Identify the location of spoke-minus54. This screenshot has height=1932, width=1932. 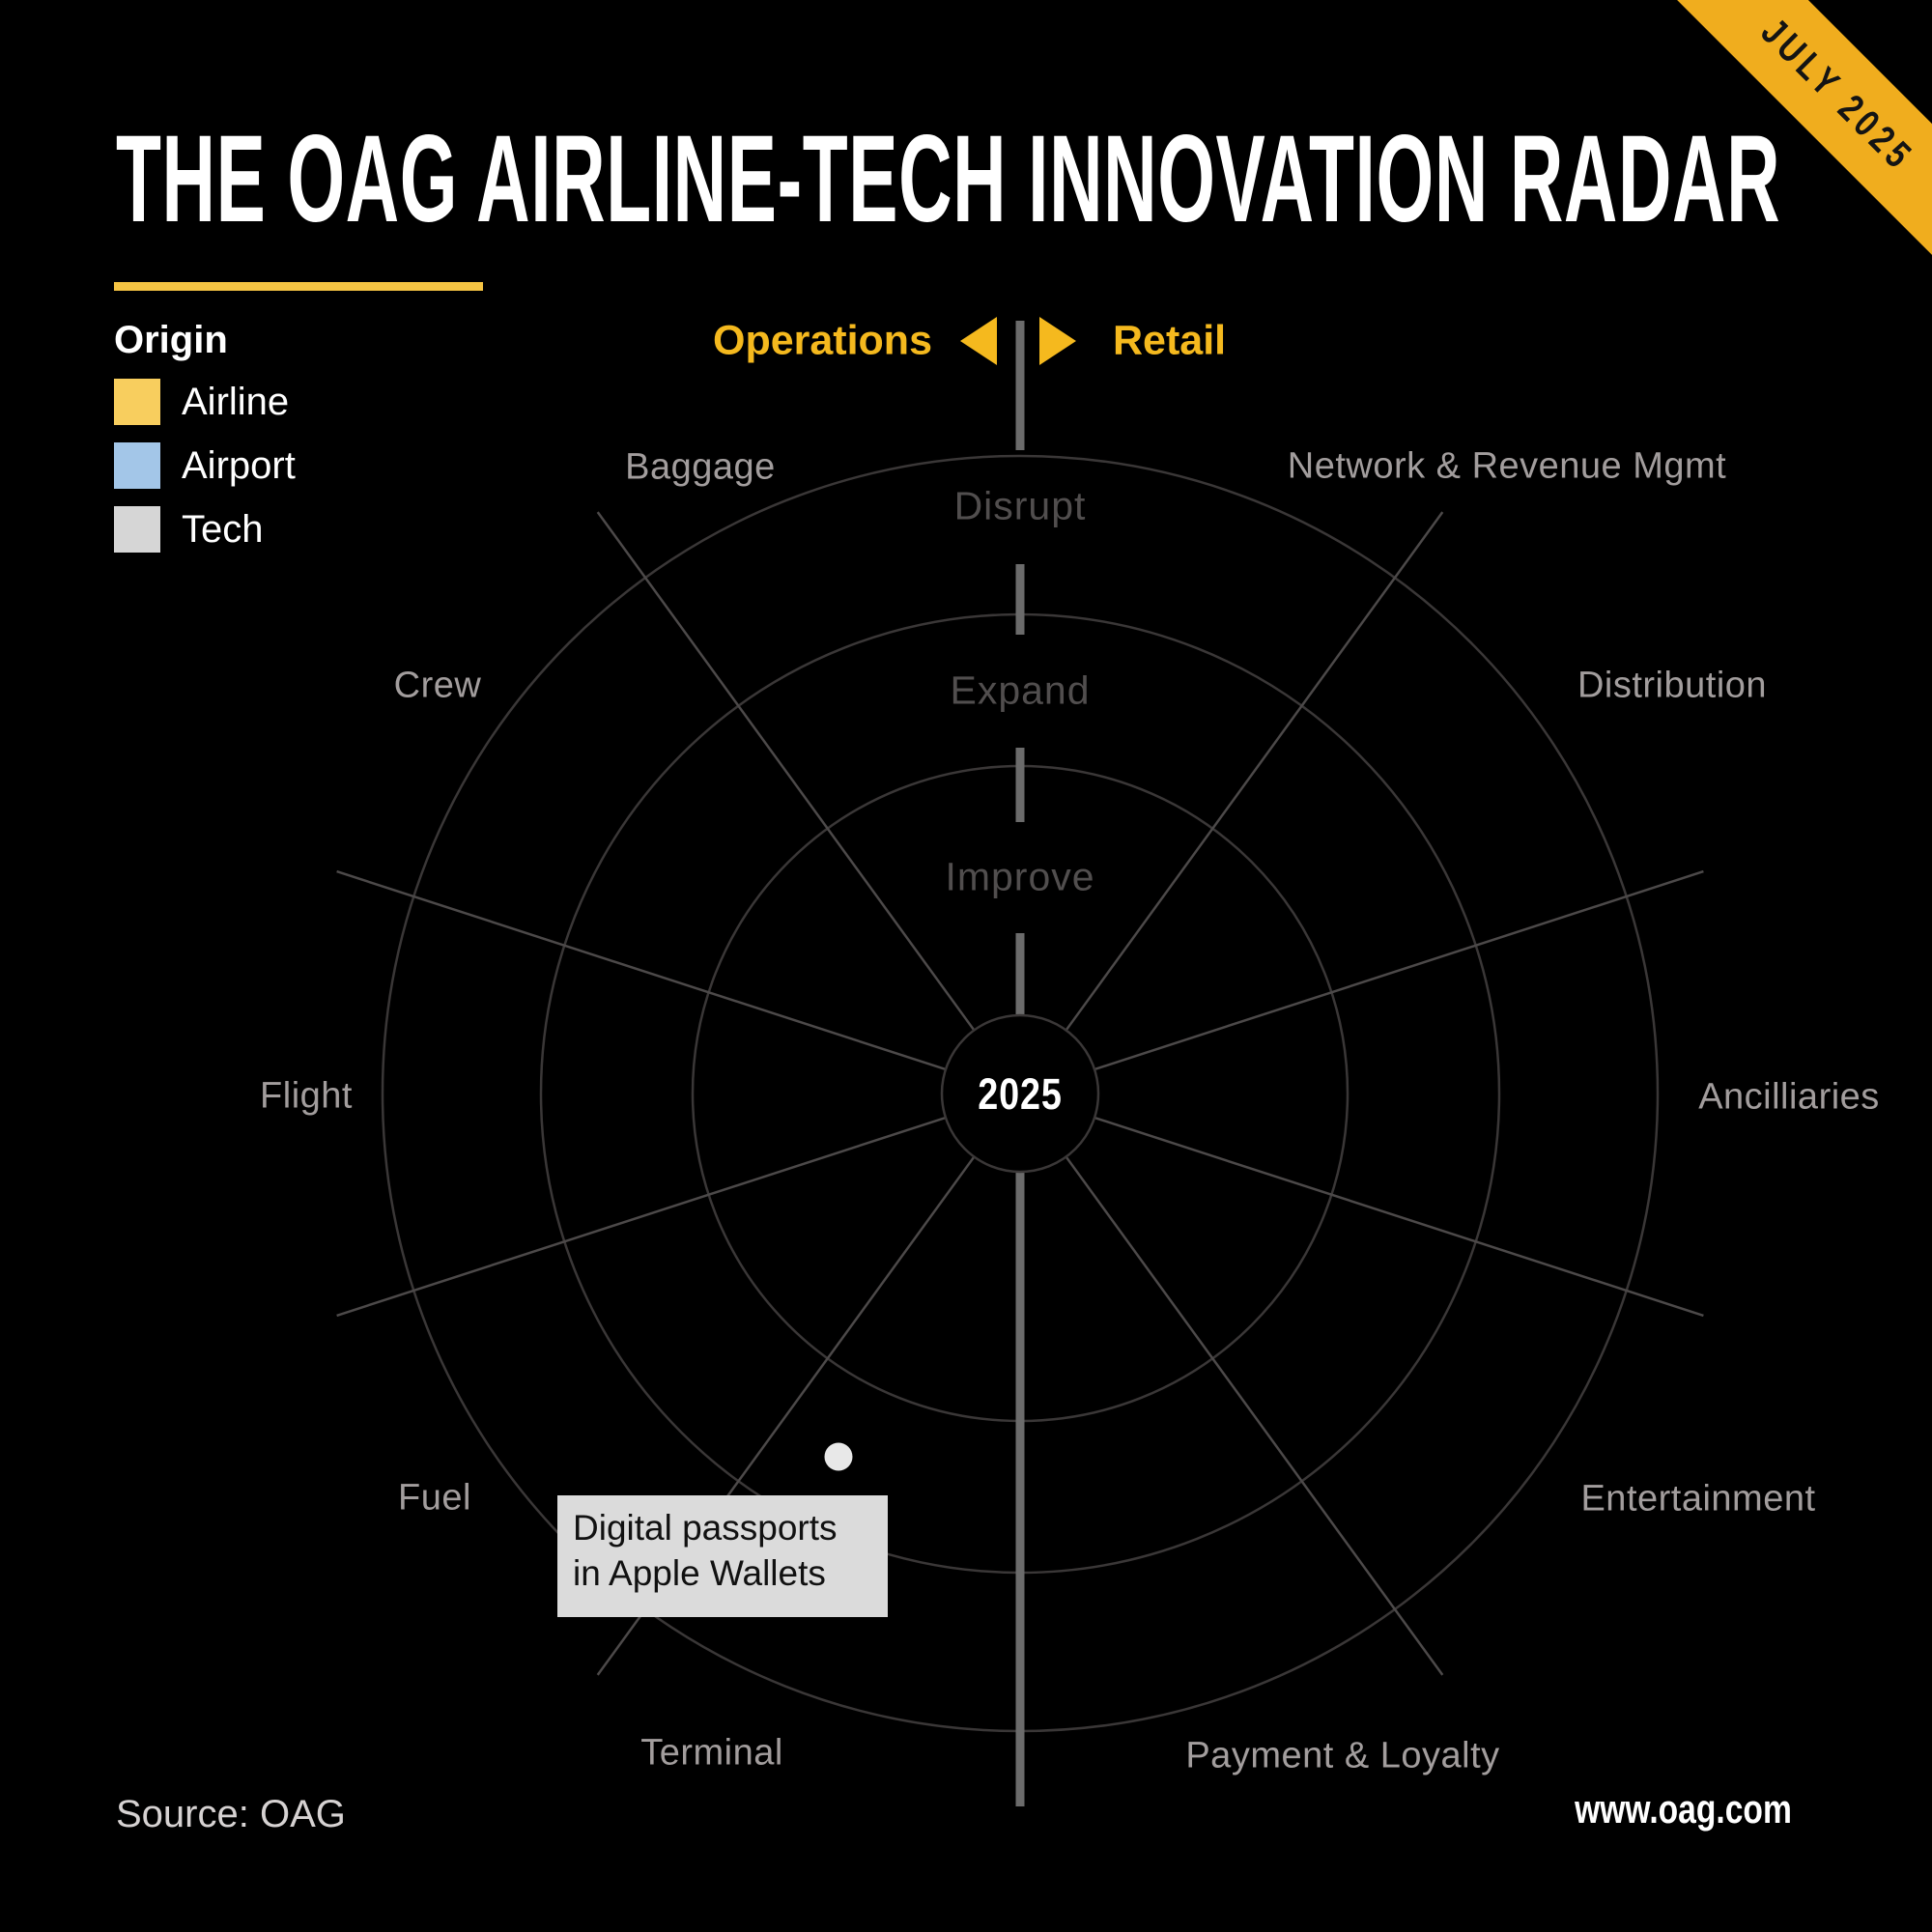
(1254, 1416).